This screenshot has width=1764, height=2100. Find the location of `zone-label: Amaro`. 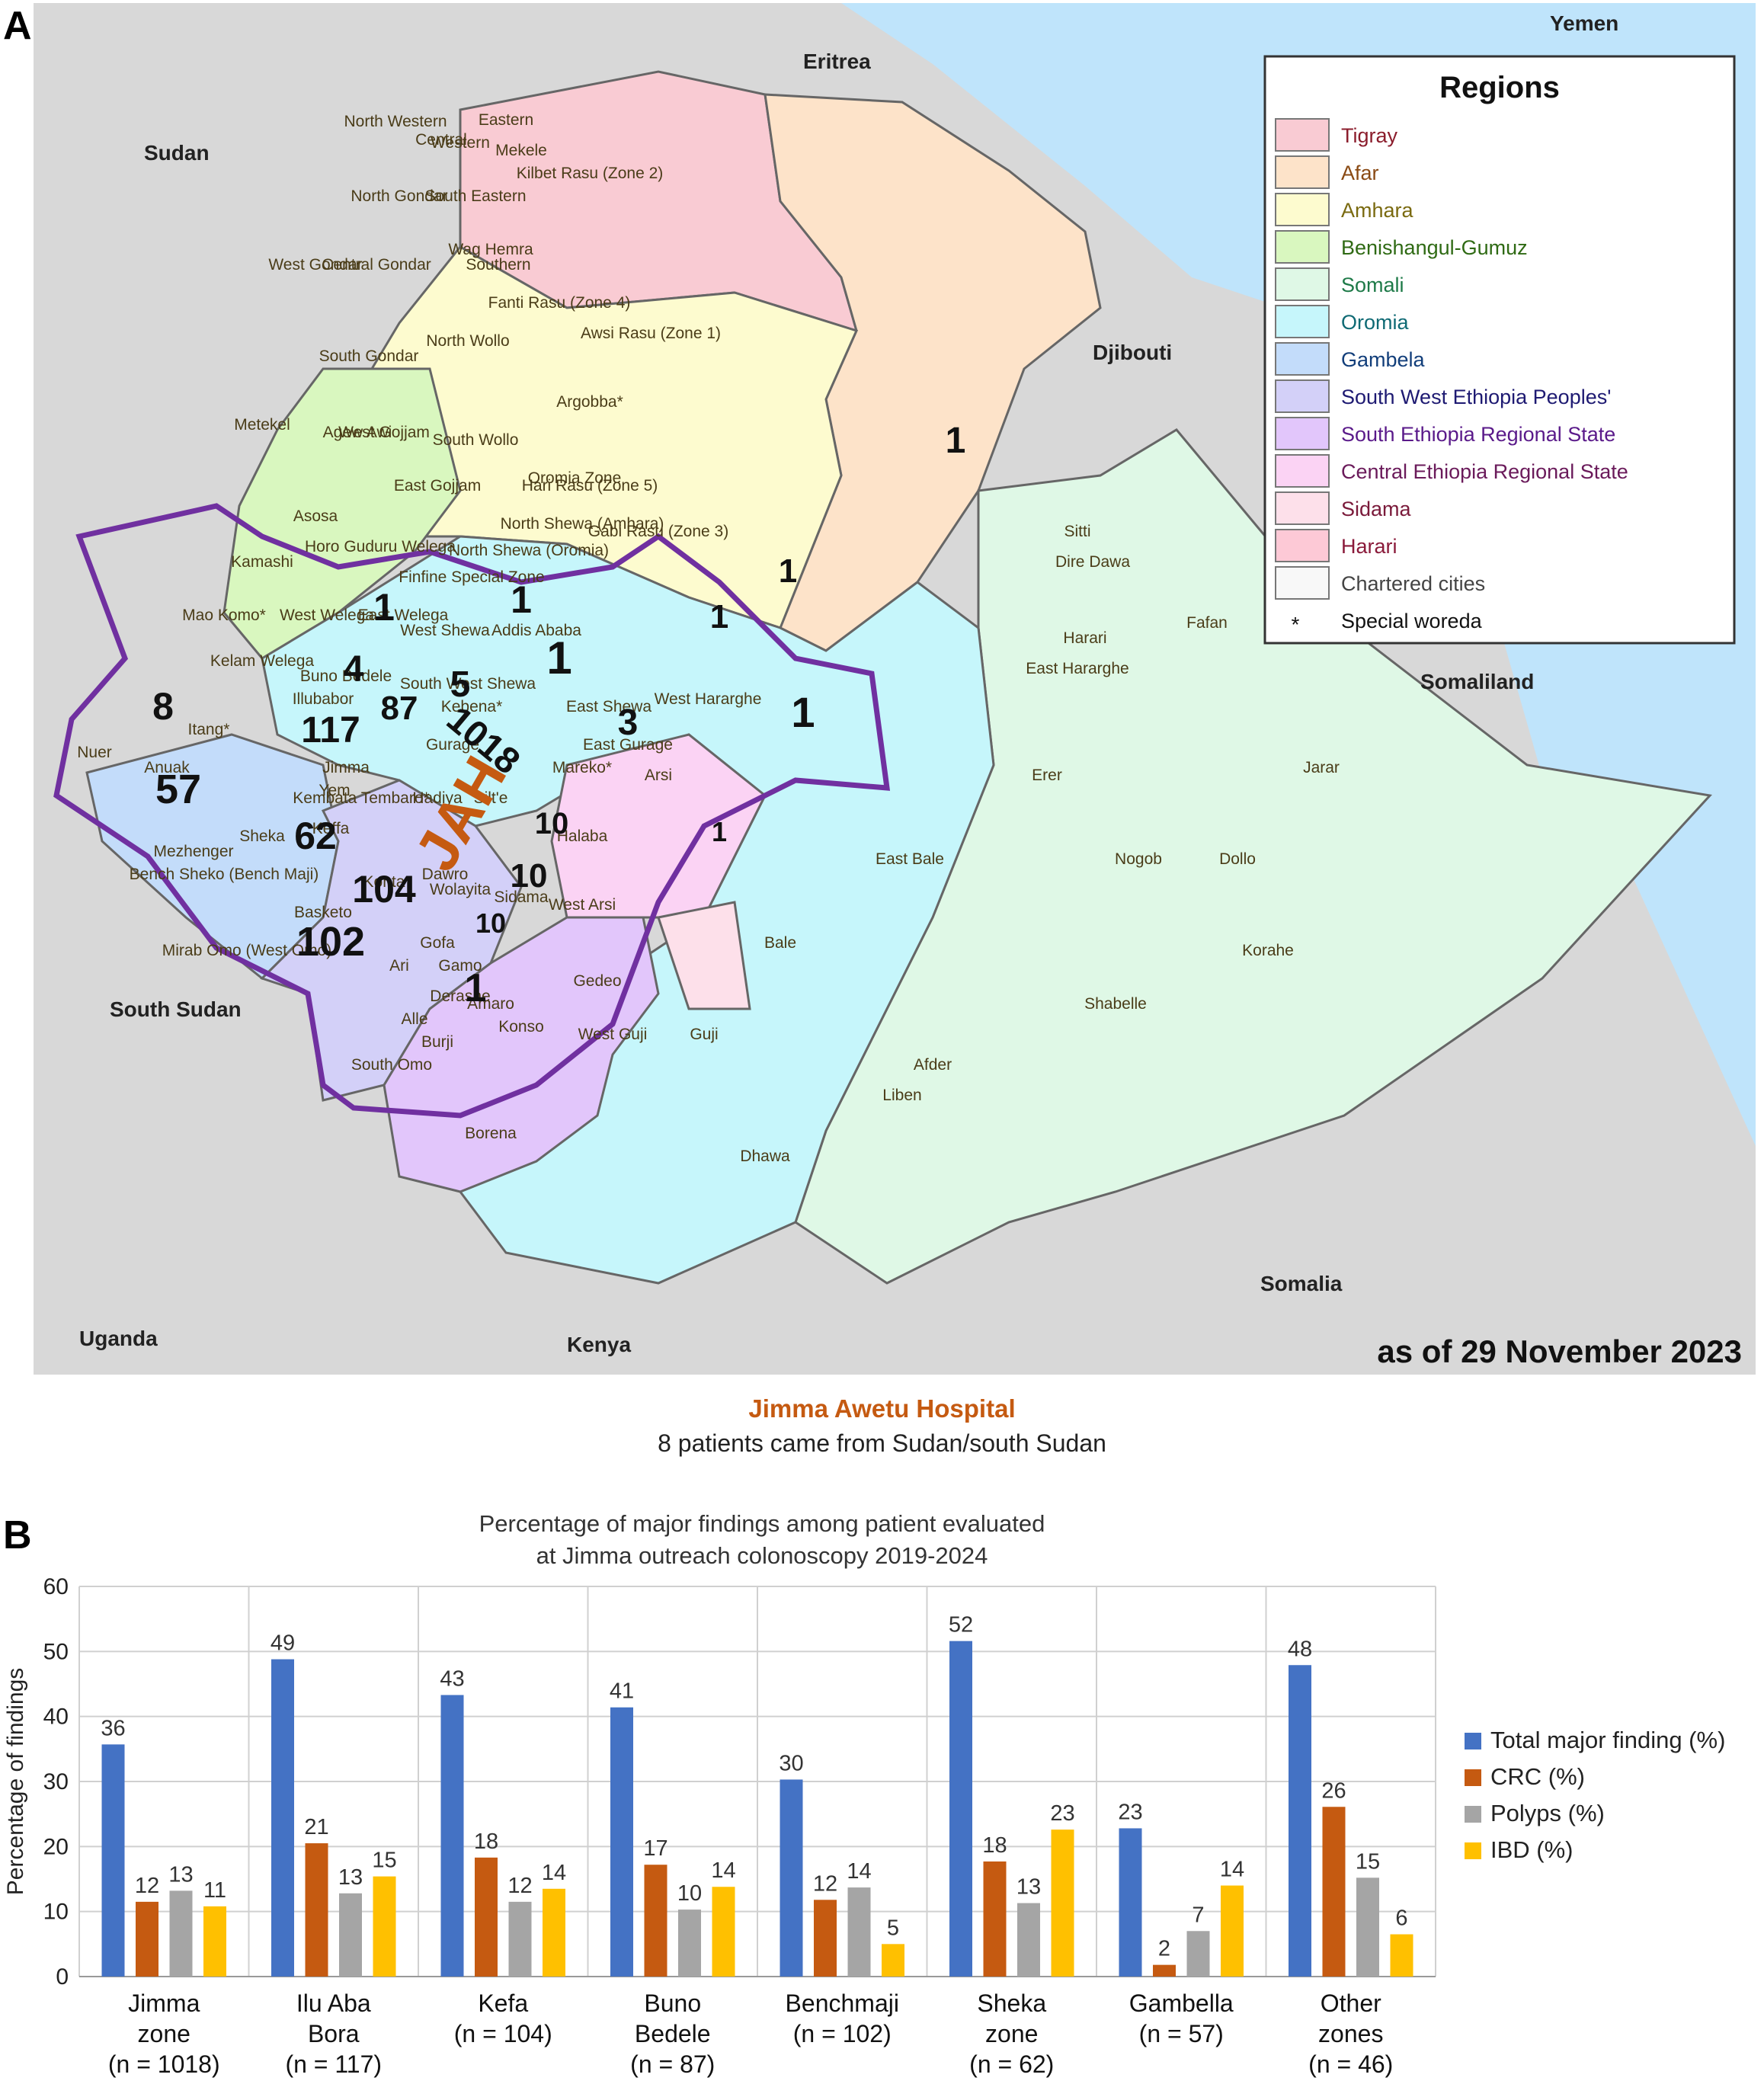

zone-label: Amaro is located at coordinates (491, 1004).